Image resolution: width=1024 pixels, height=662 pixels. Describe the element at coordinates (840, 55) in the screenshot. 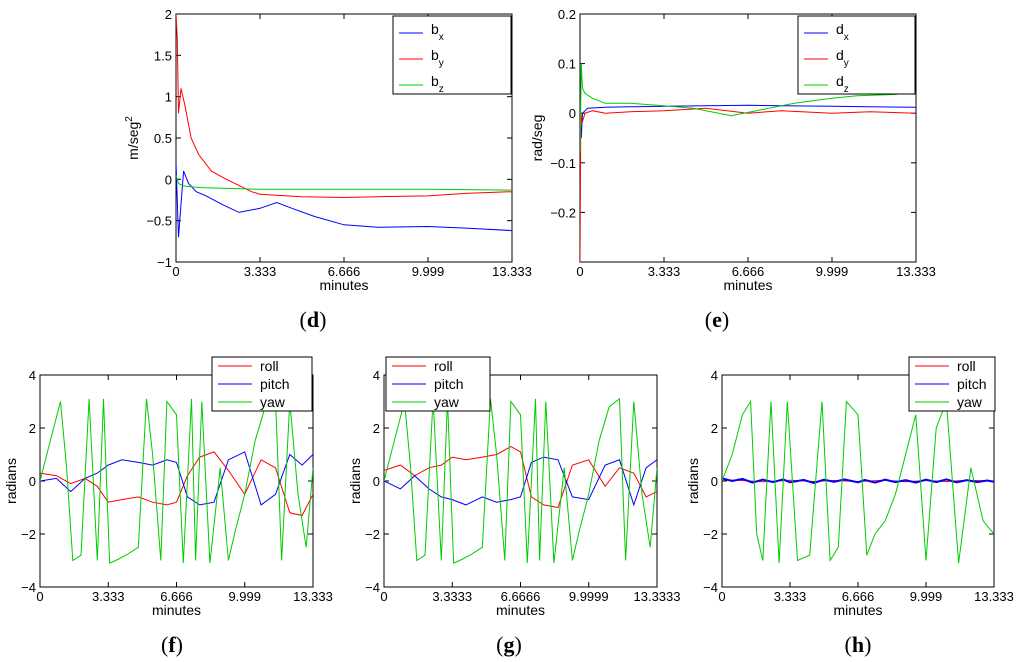

I see `legend-label-name: d` at that location.